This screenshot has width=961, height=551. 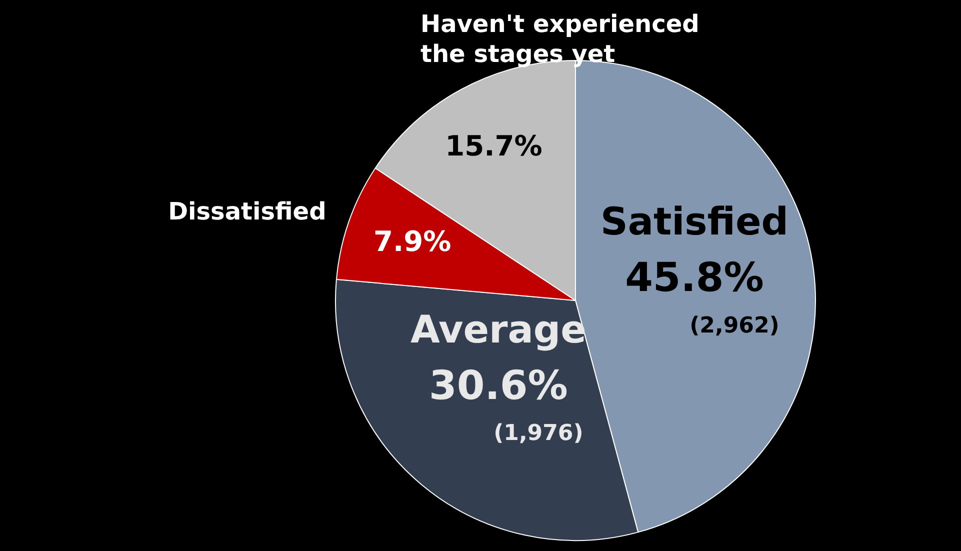 I want to click on slice-label: Satisfied, so click(x=694, y=222).